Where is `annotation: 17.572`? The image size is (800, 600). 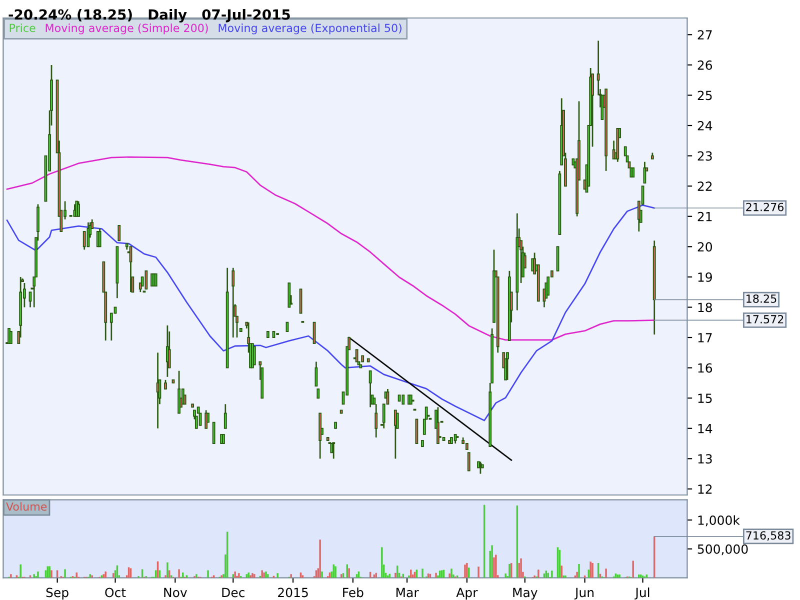
annotation: 17.572 is located at coordinates (765, 319).